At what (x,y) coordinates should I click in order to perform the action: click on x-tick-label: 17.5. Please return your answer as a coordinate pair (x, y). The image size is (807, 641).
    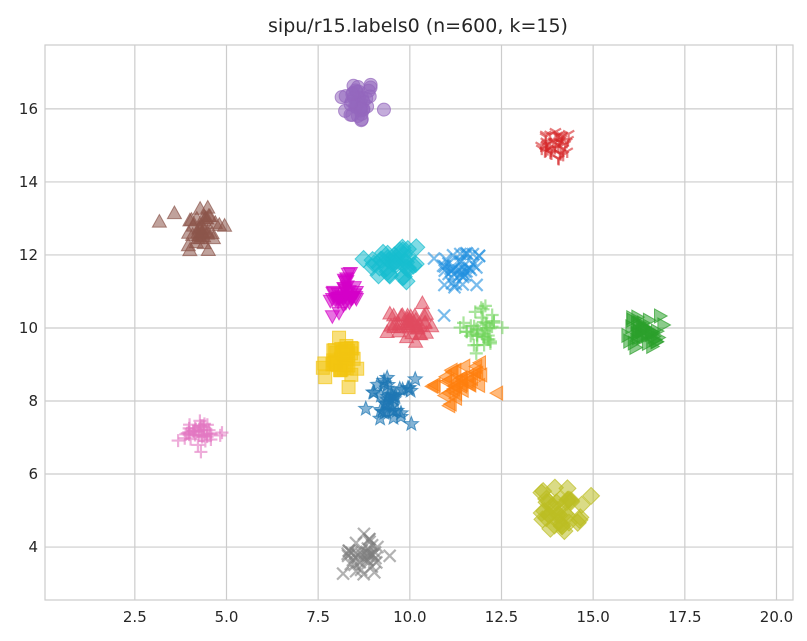
    Looking at the image, I should click on (684, 617).